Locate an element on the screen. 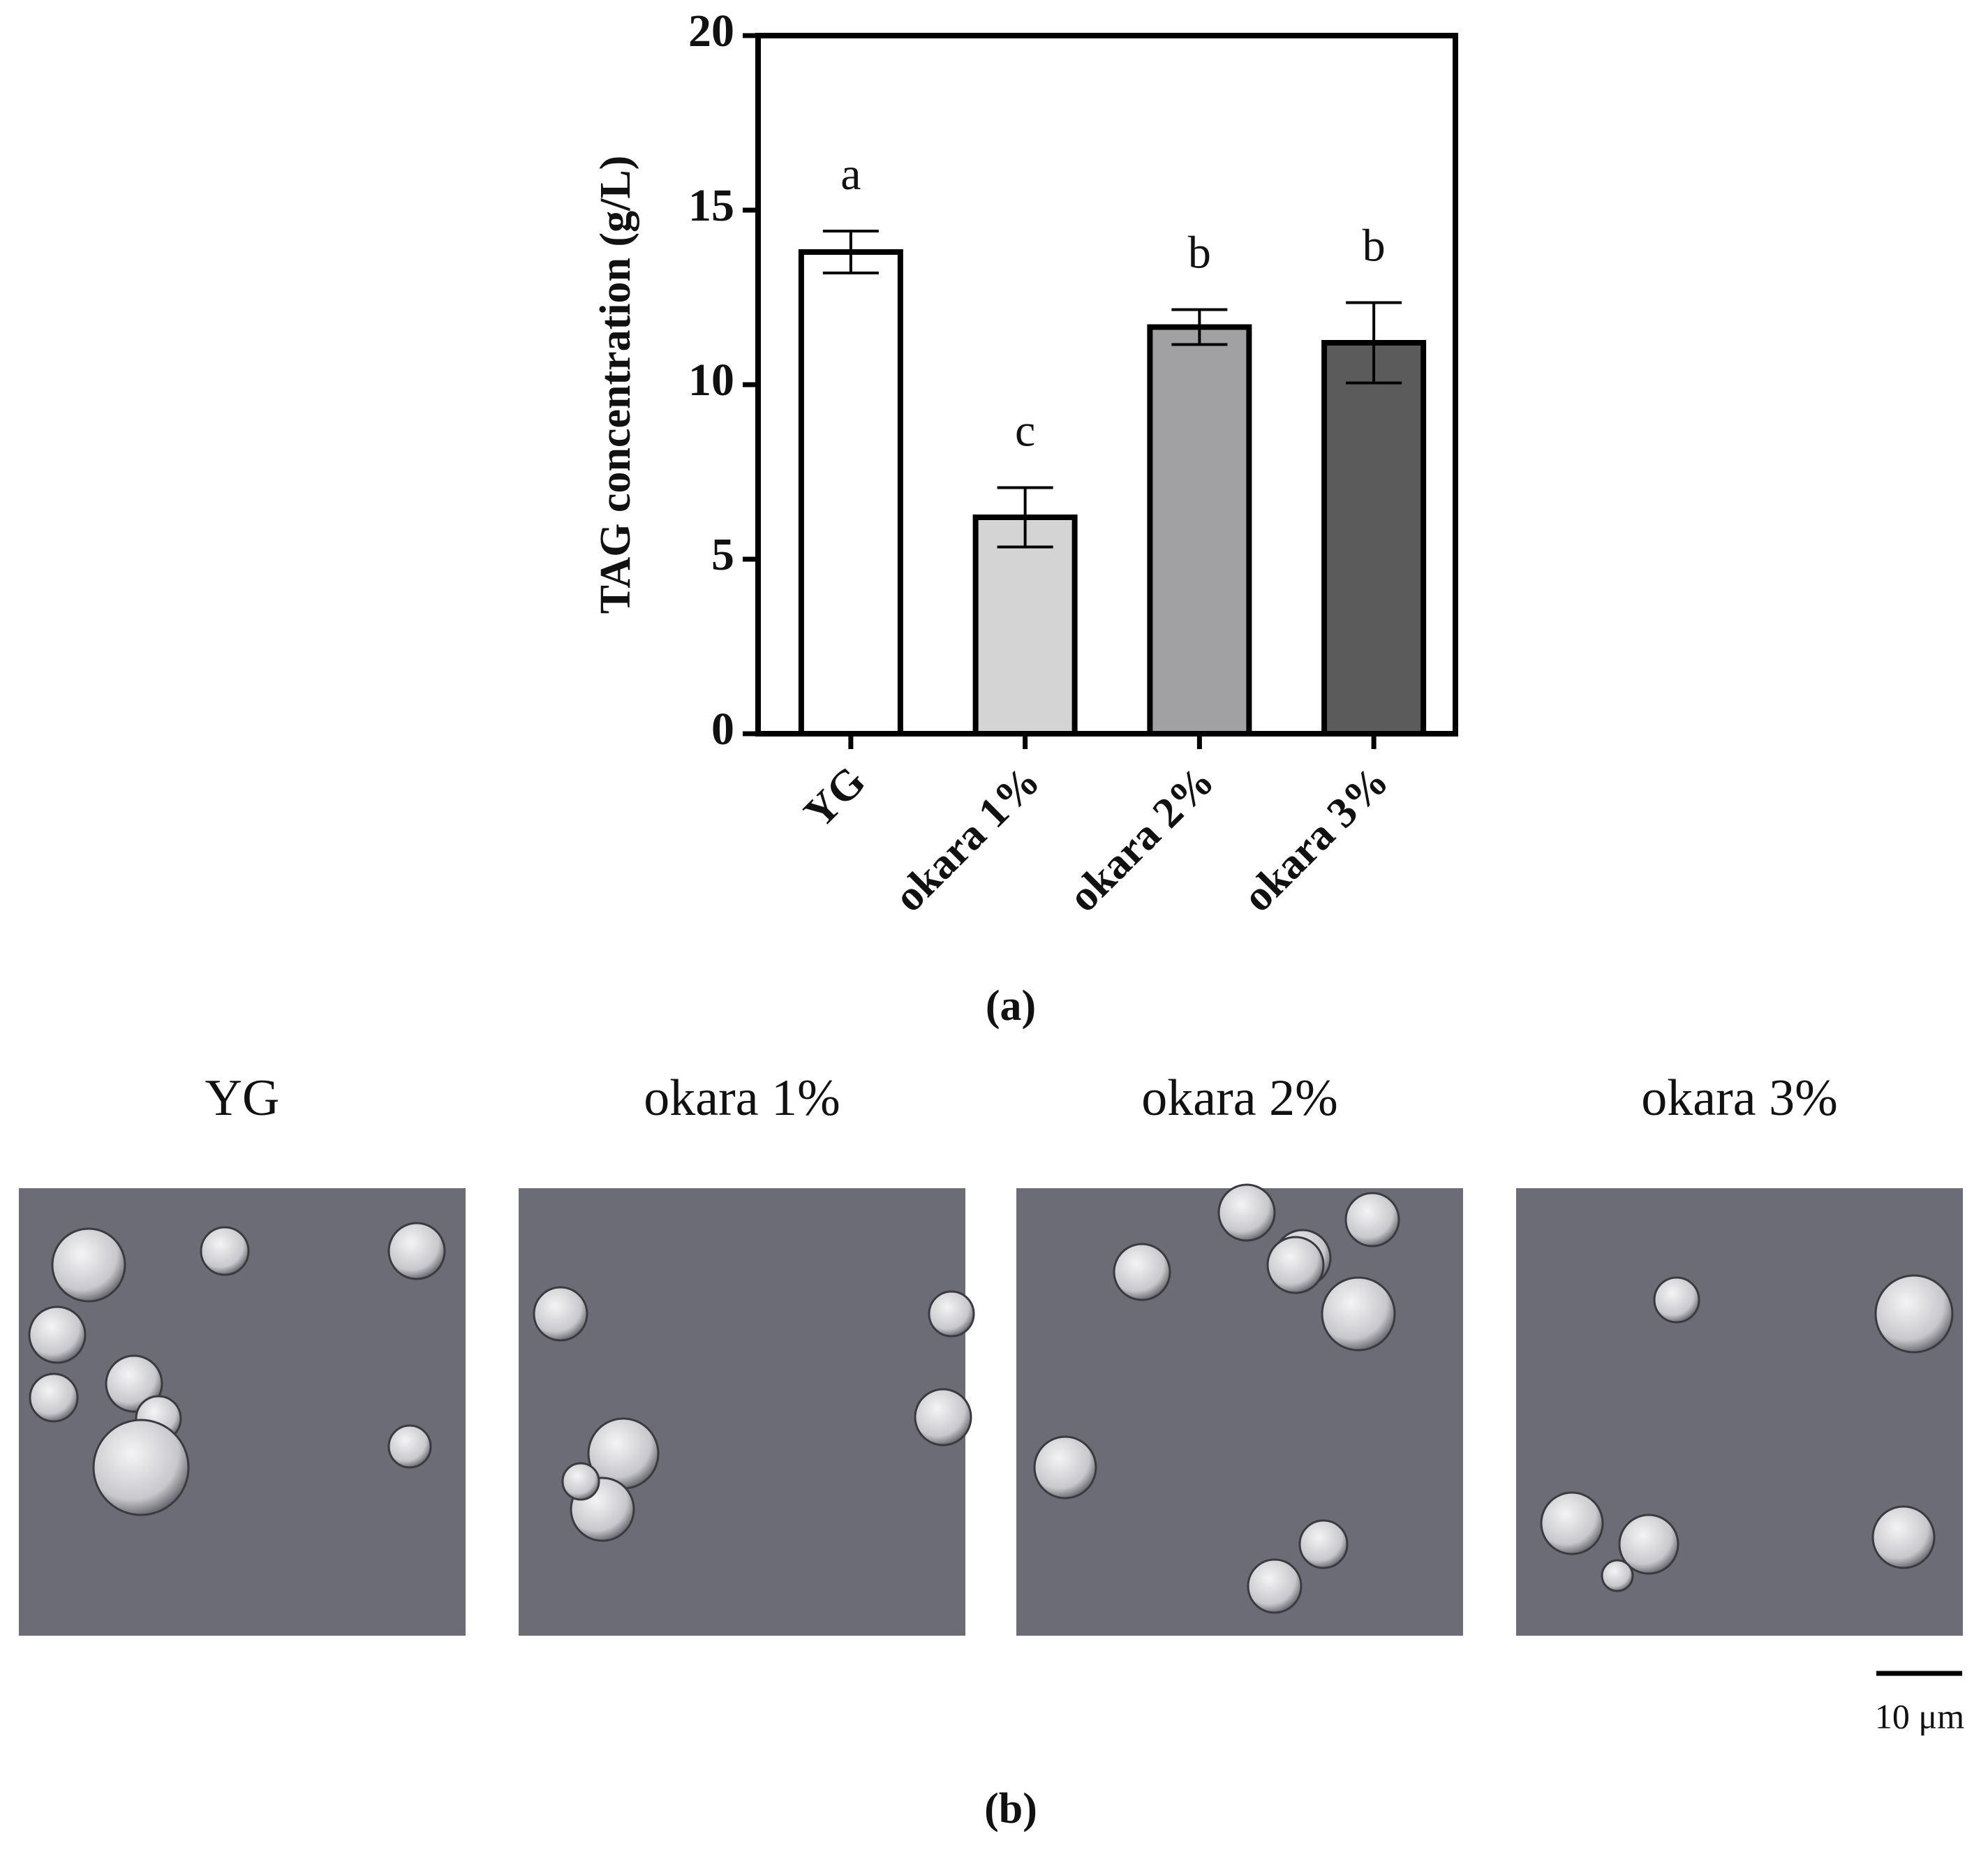 This screenshot has height=1857, width=1988. significance-letter: c is located at coordinates (1025, 431).